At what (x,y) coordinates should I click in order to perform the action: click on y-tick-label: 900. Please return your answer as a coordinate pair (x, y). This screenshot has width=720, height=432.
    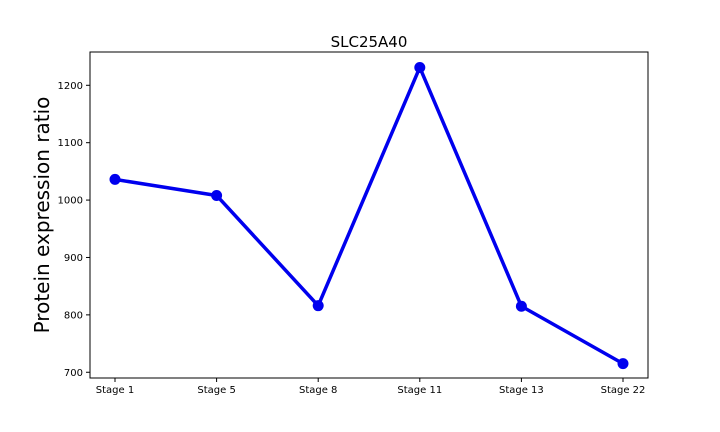
    Looking at the image, I should click on (73, 258).